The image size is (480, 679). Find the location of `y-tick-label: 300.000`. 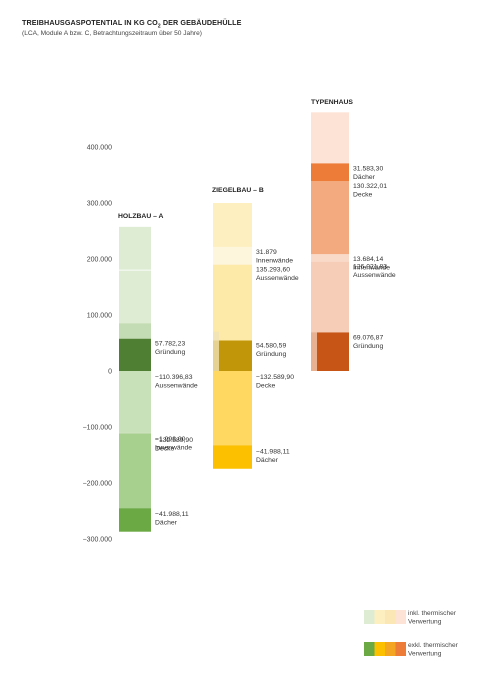

y-tick-label: 300.000 is located at coordinates (99, 204).